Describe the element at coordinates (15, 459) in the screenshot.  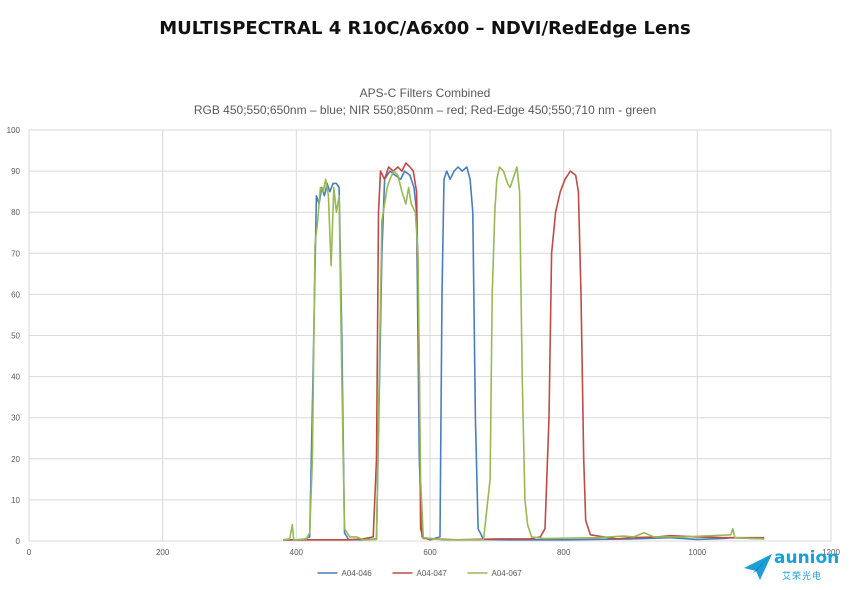
I see `y-tick-label: 20` at that location.